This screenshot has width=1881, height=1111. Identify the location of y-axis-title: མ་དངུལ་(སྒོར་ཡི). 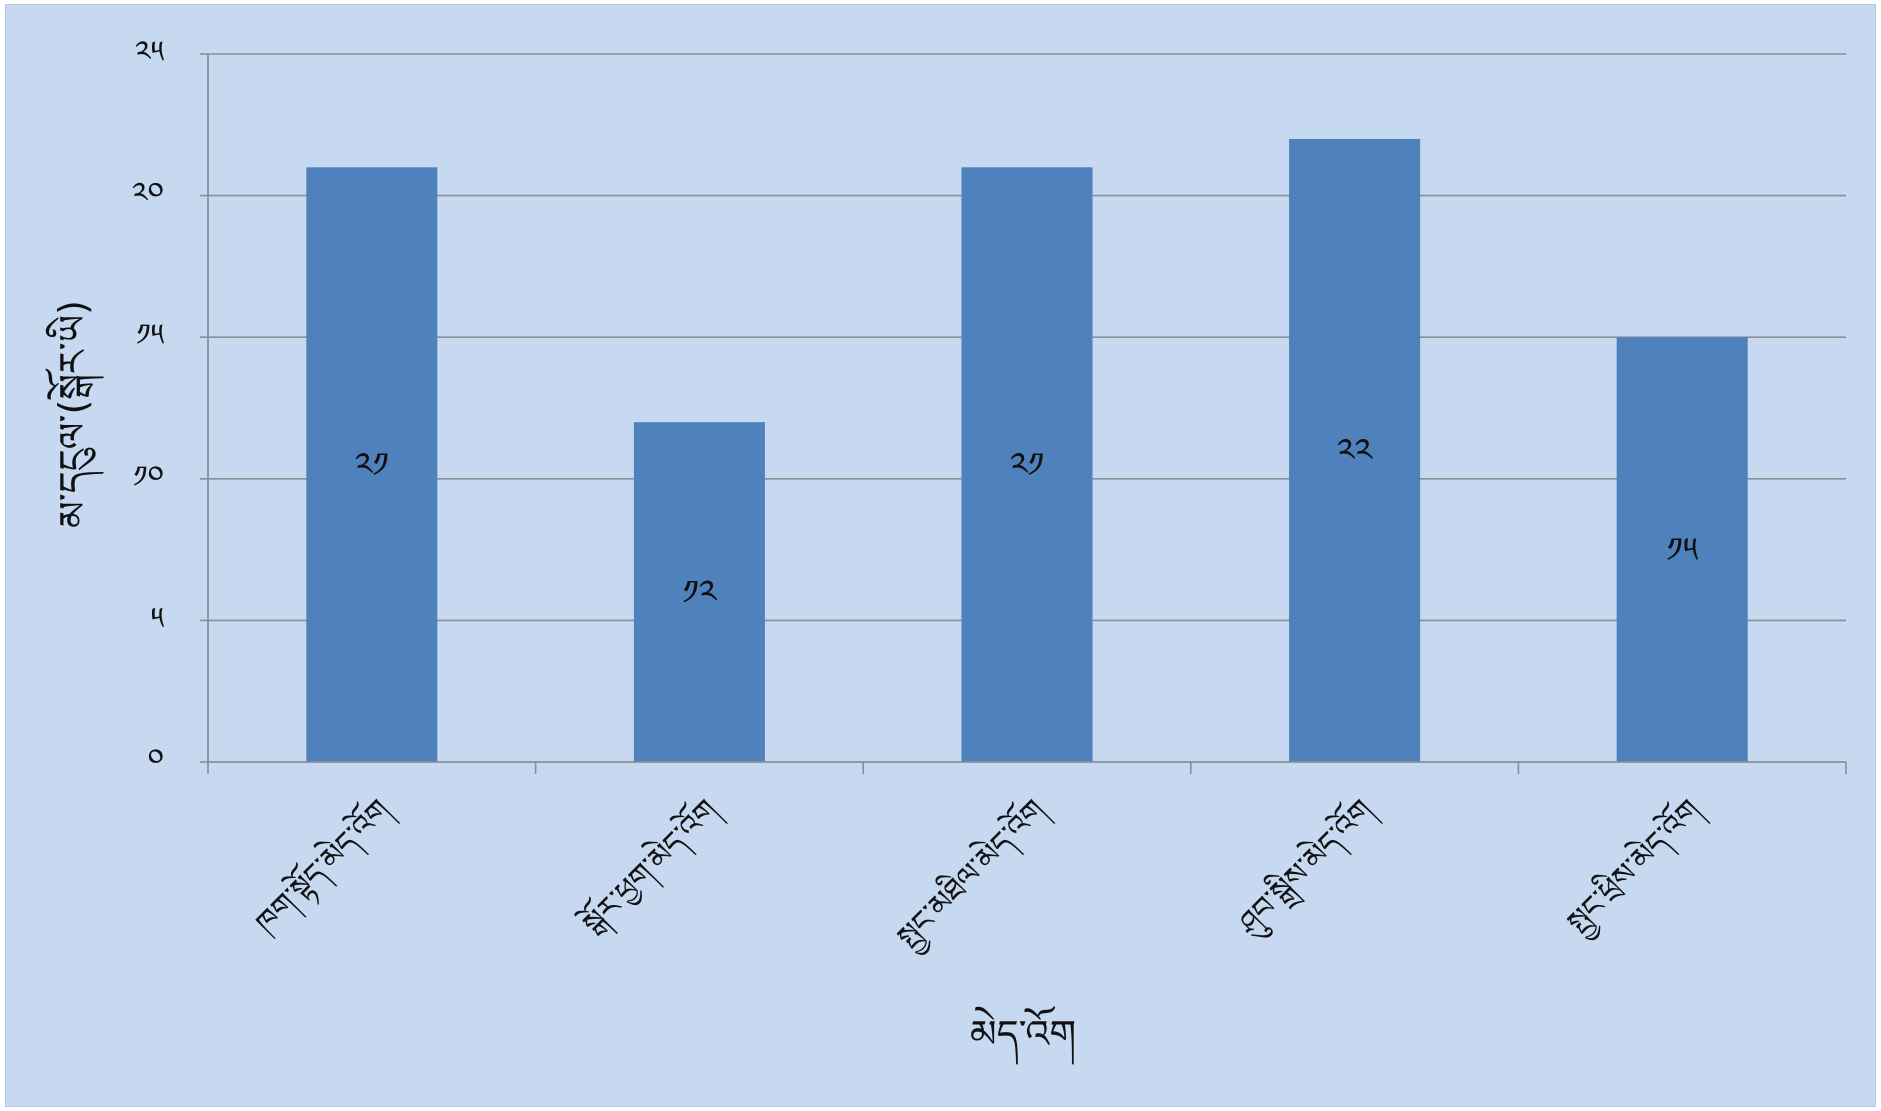
(74, 414).